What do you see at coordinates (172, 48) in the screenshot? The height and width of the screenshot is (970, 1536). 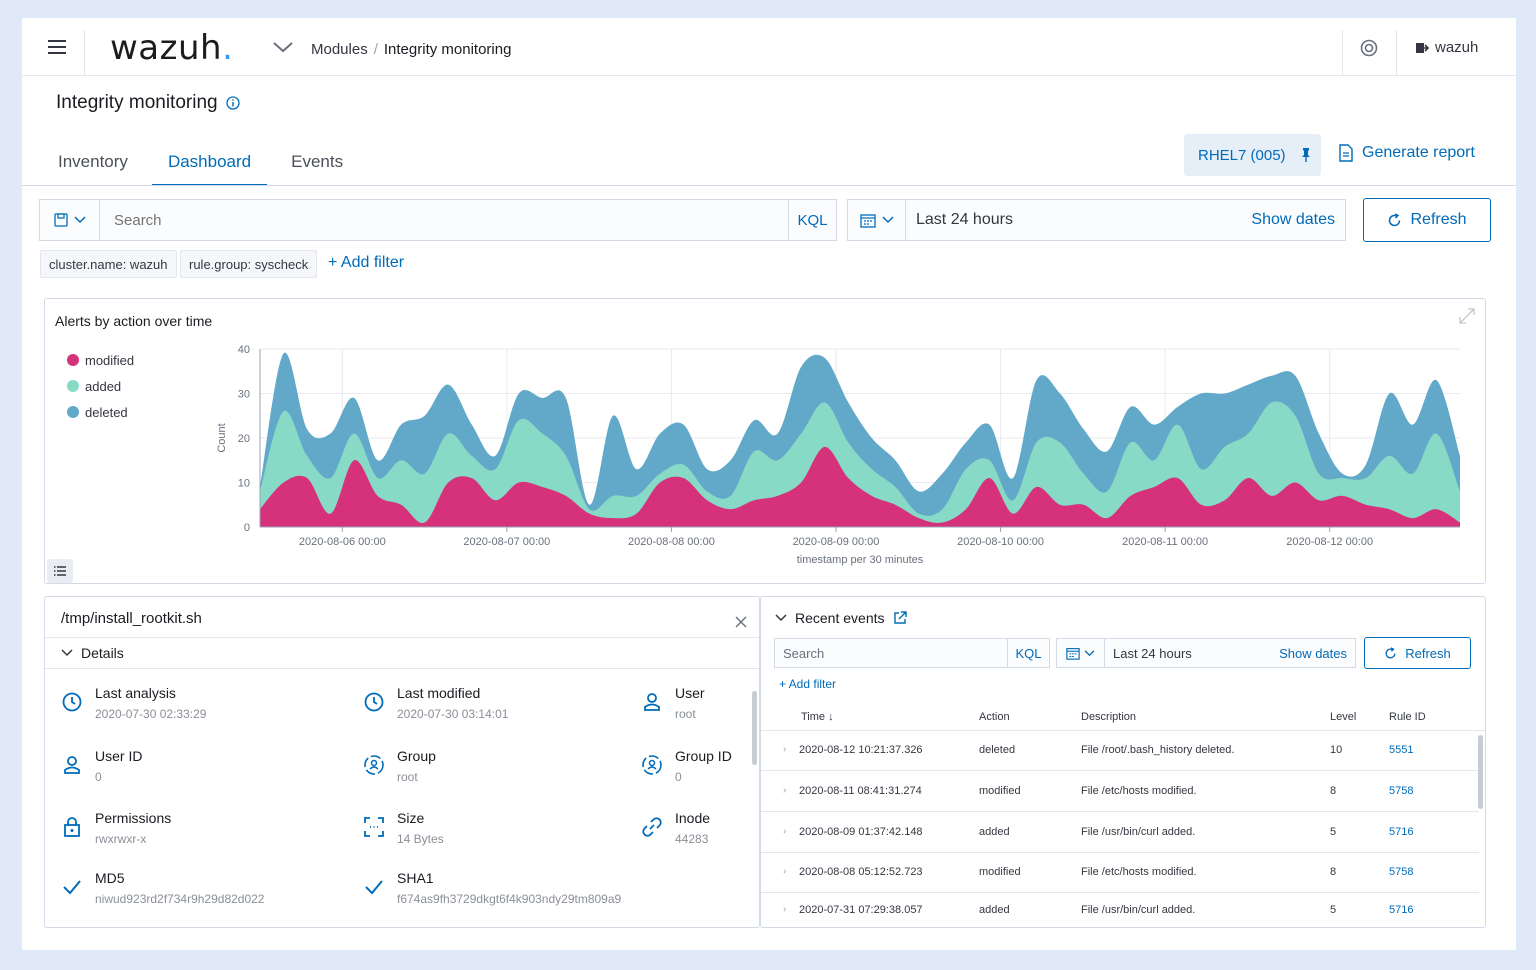 I see `wazuh-logo: wazuh.` at bounding box center [172, 48].